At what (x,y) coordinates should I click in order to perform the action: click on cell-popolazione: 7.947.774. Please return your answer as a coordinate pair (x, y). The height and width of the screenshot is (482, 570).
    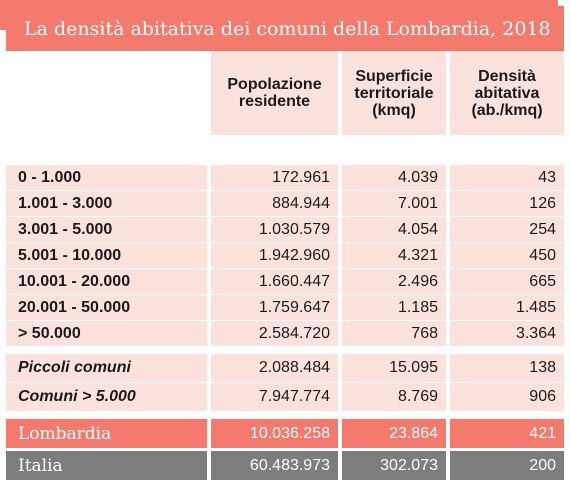
    Looking at the image, I should click on (274, 397).